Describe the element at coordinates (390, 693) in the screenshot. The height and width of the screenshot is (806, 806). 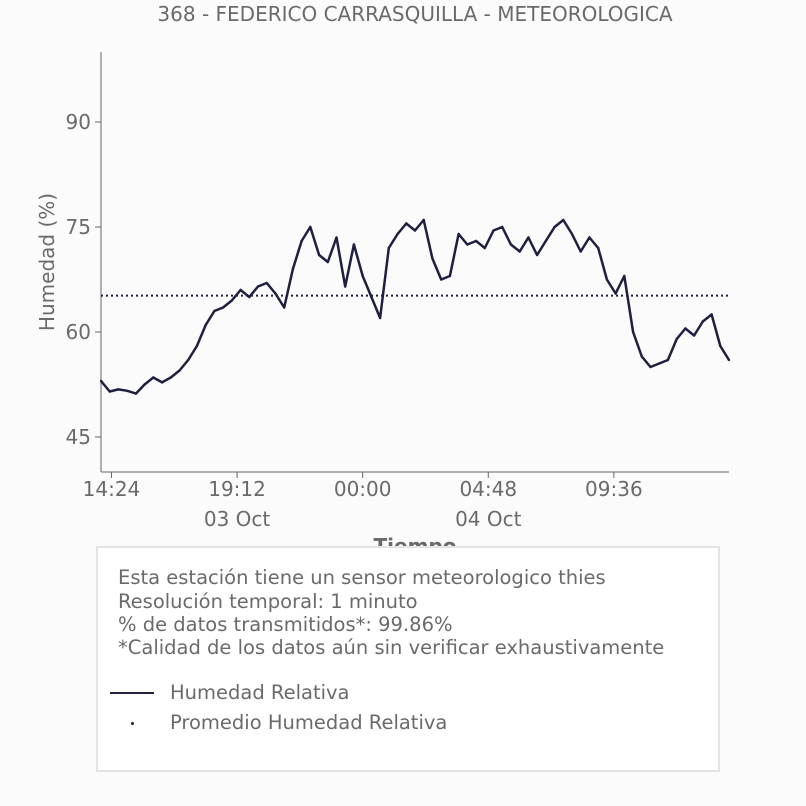
I see `legend-item-humidity: Humedad Relativa` at that location.